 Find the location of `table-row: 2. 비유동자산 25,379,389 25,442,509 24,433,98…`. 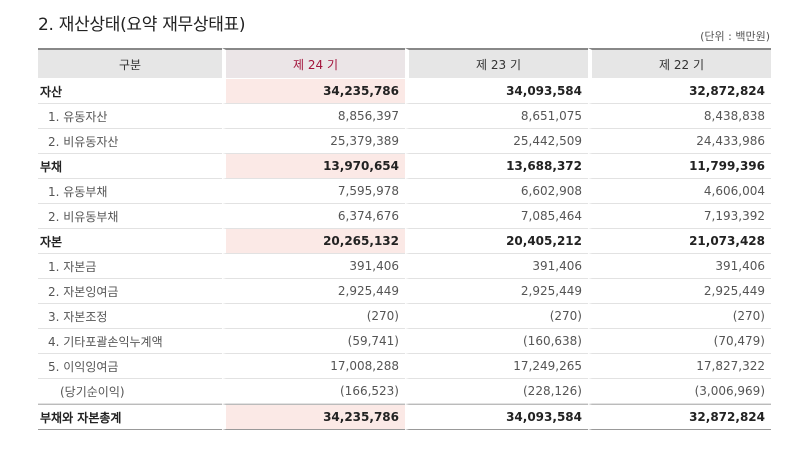

table-row: 2. 비유동자산 25,379,389 25,442,509 24,433,98… is located at coordinates (404, 141).